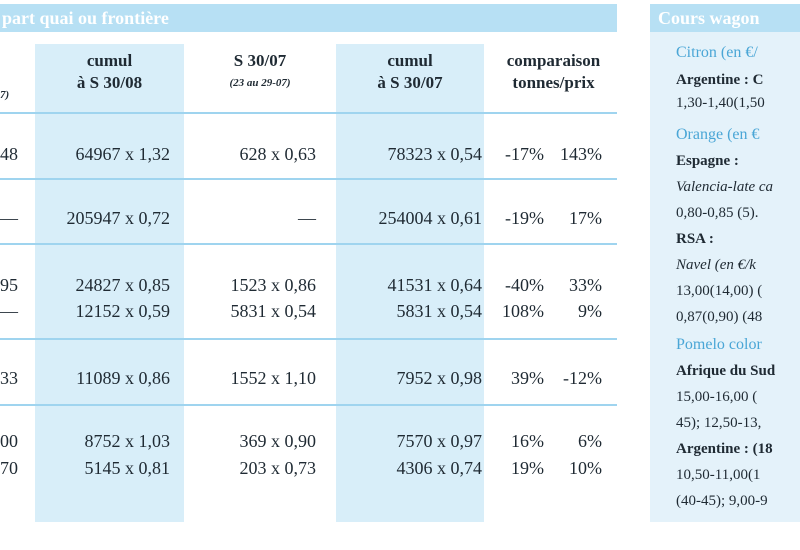 This screenshot has width=800, height=550. What do you see at coordinates (707, 161) in the screenshot?
I see `side-line: Espagne :` at bounding box center [707, 161].